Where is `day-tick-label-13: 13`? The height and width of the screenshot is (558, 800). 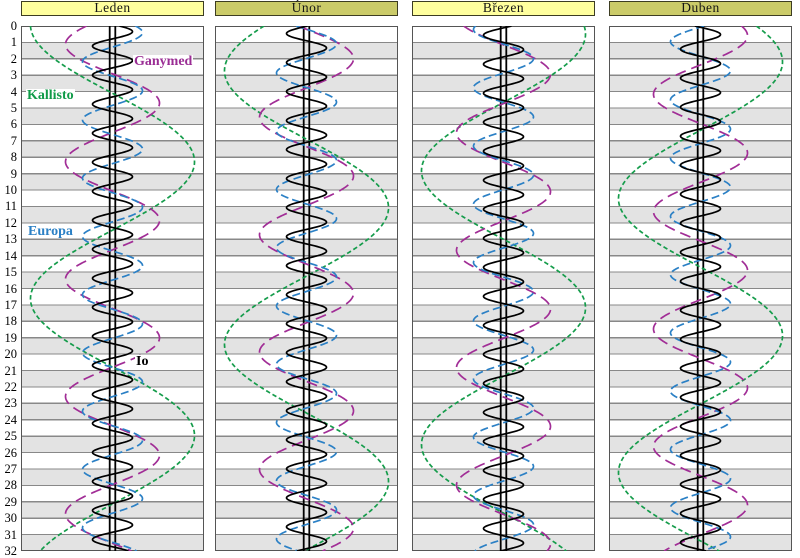 day-tick-label-13: 13 is located at coordinates (11, 239).